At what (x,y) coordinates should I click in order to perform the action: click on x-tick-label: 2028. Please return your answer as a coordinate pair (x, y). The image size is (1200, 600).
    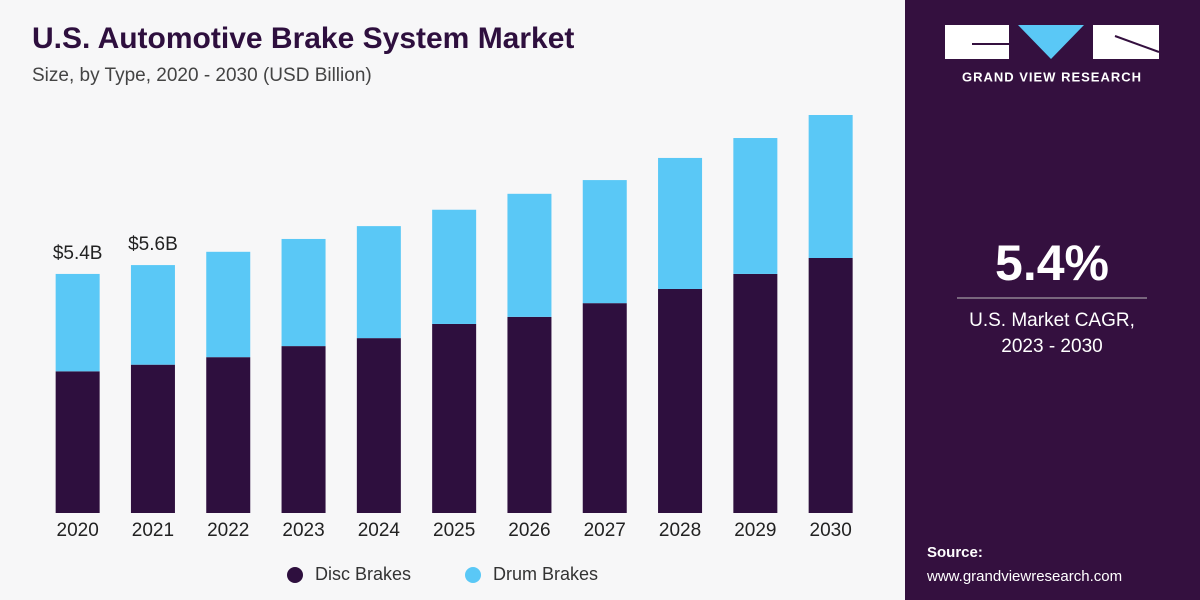
    Looking at the image, I should click on (680, 530).